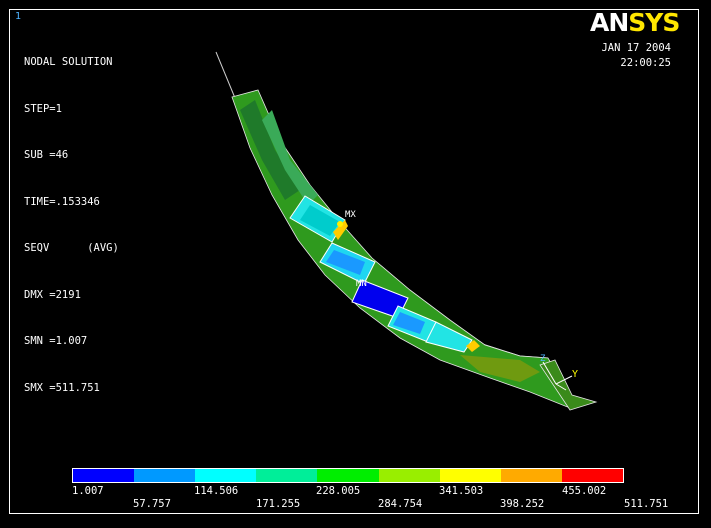  Describe the element at coordinates (584, 491) in the screenshot. I see `legend-value-top: 455.002` at that location.